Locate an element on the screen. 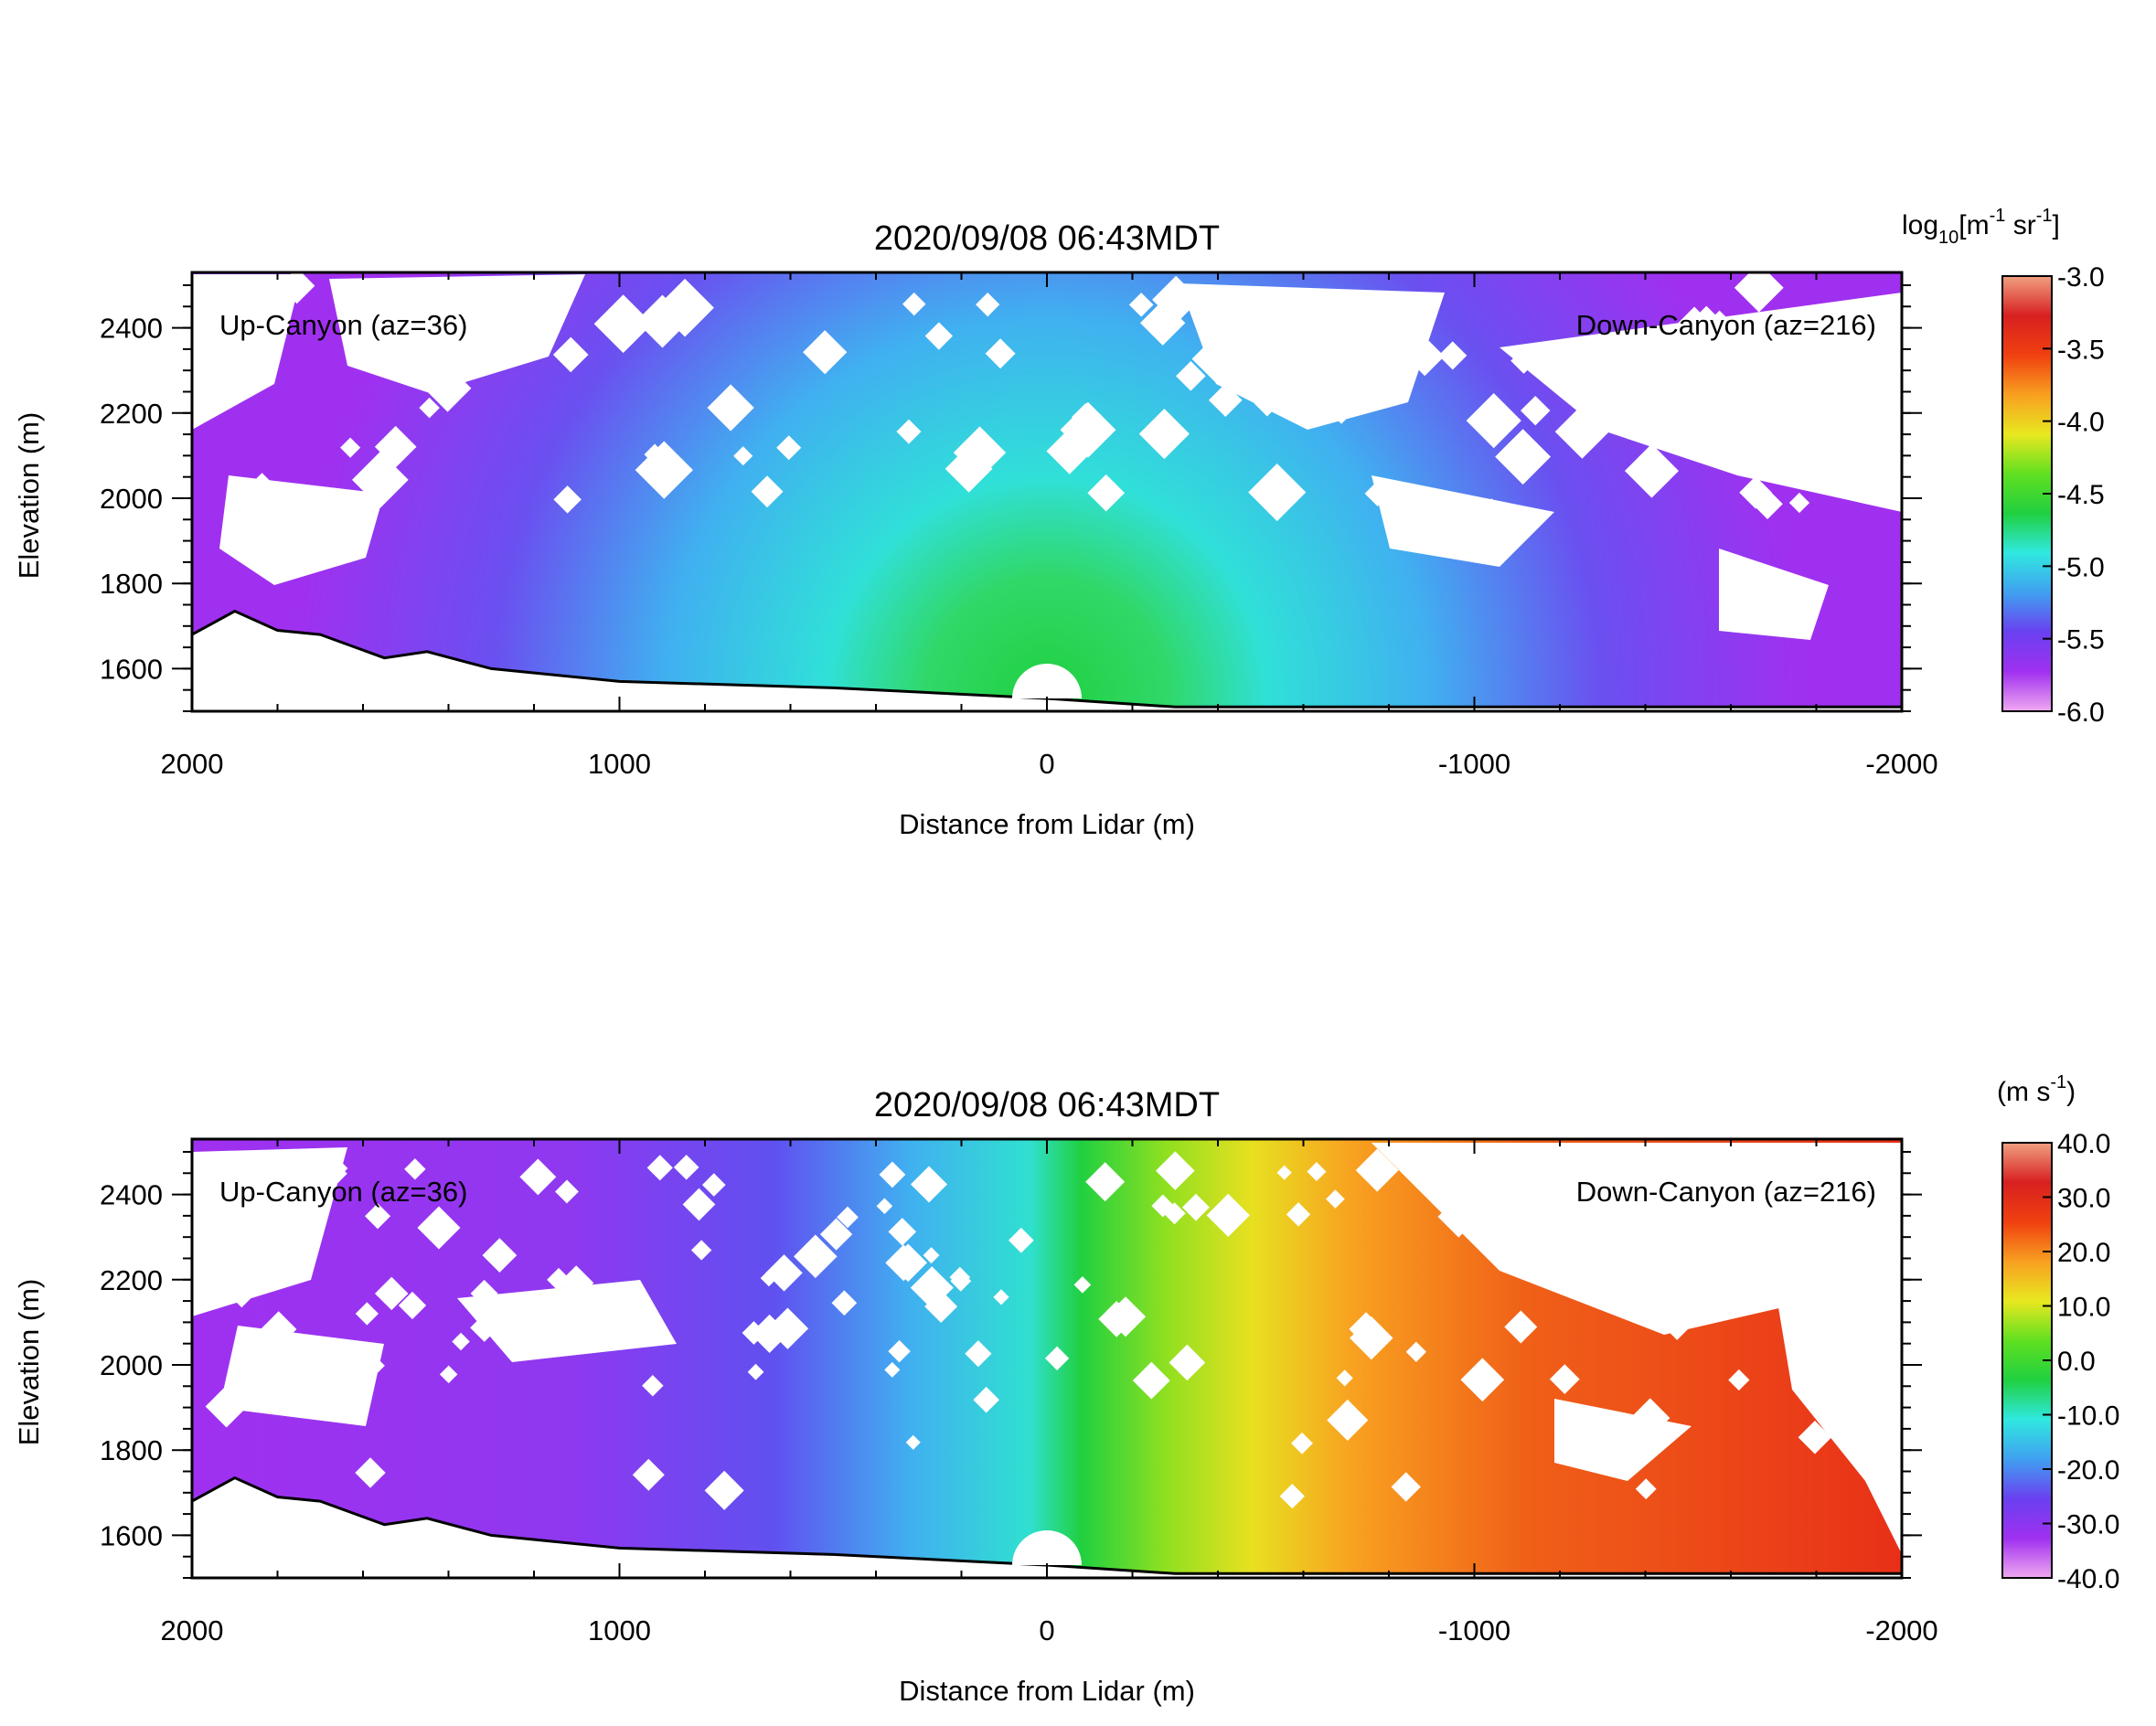  y-tick-label: 1800 is located at coordinates (131, 584).